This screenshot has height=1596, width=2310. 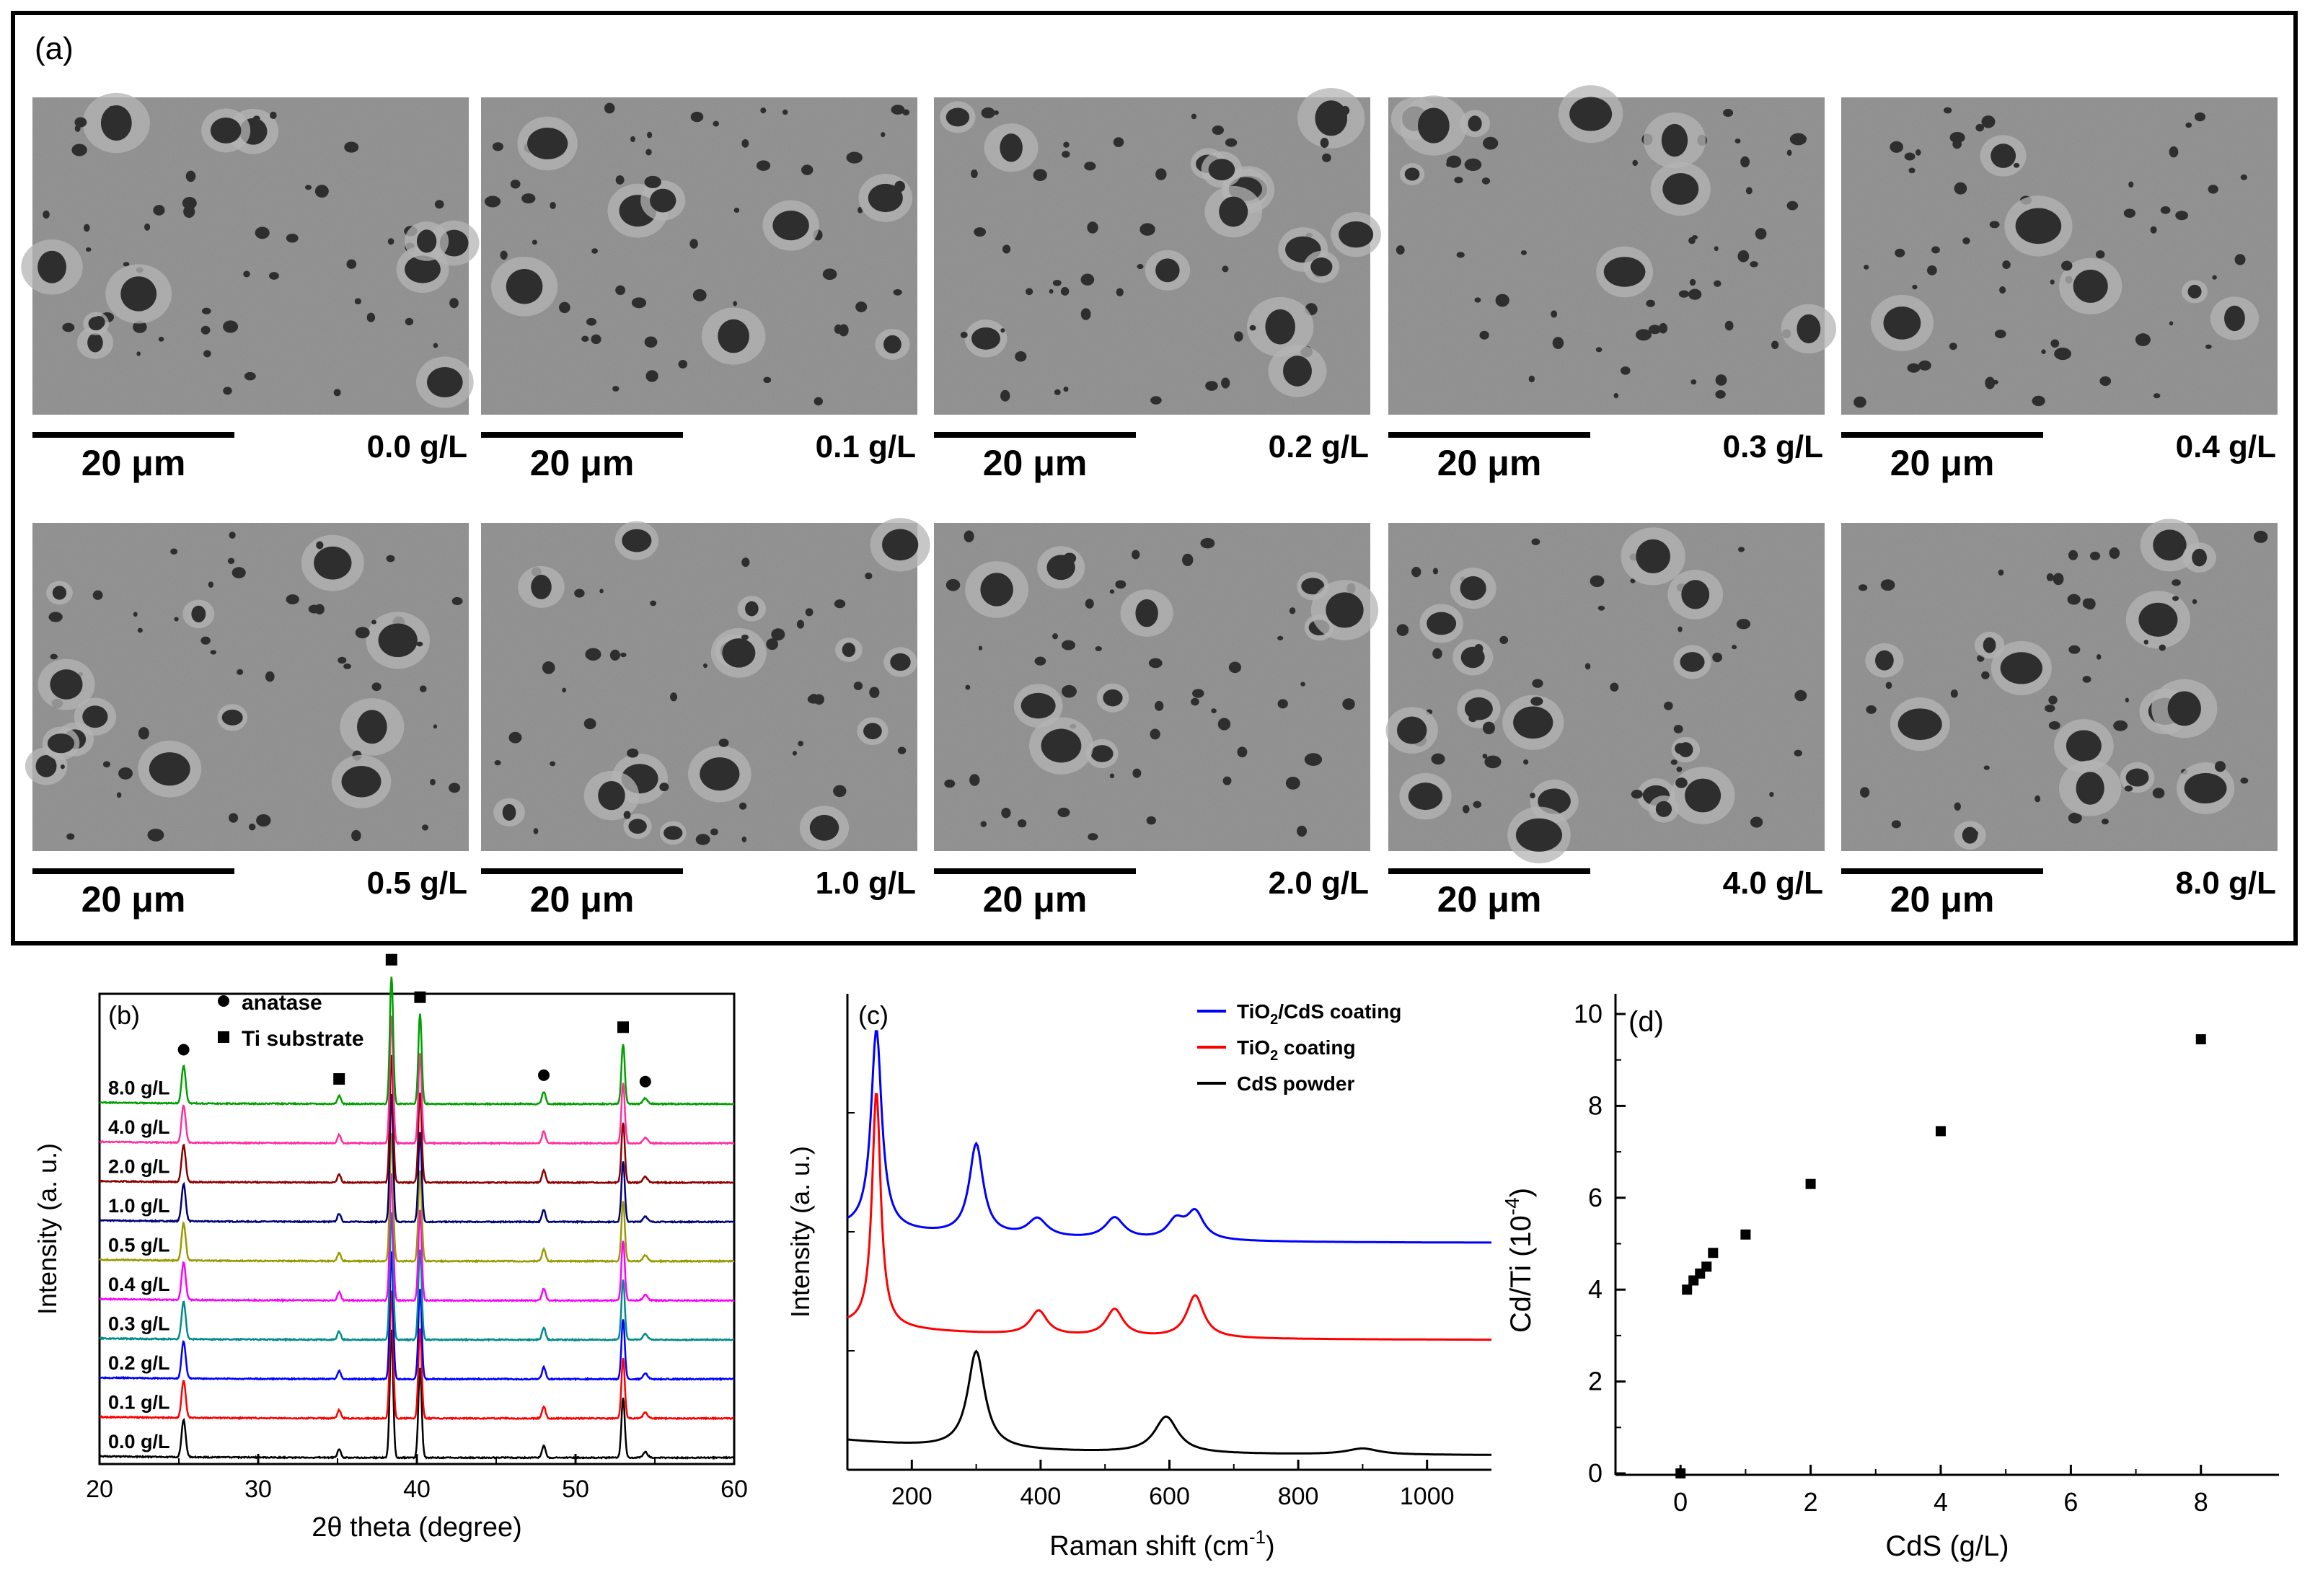 What do you see at coordinates (1295, 1083) in the screenshot?
I see `legend-text: CdS powder` at bounding box center [1295, 1083].